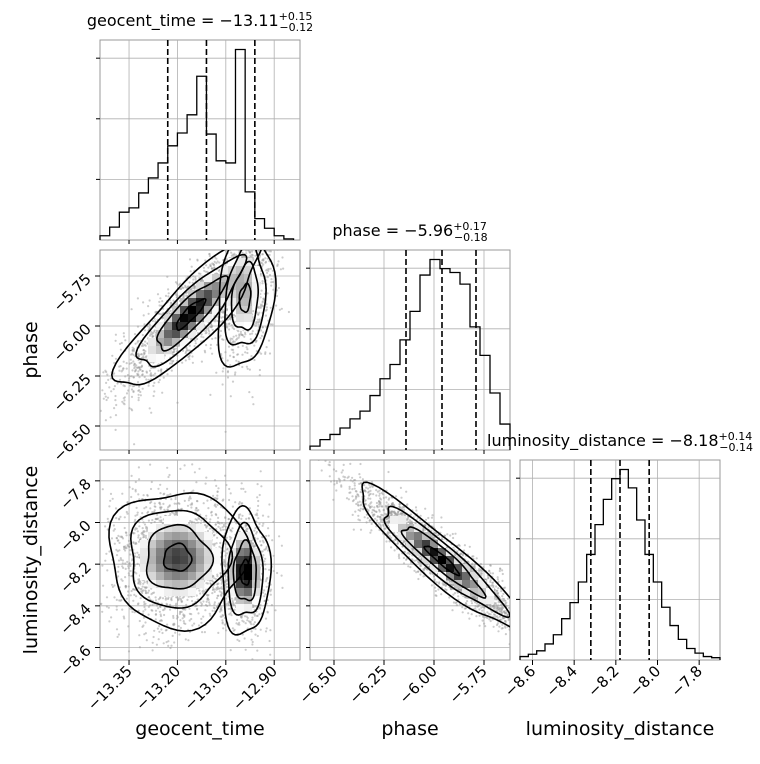 The image size is (760, 764). I want to click on x-axis-label-phase: phase, so click(409, 729).